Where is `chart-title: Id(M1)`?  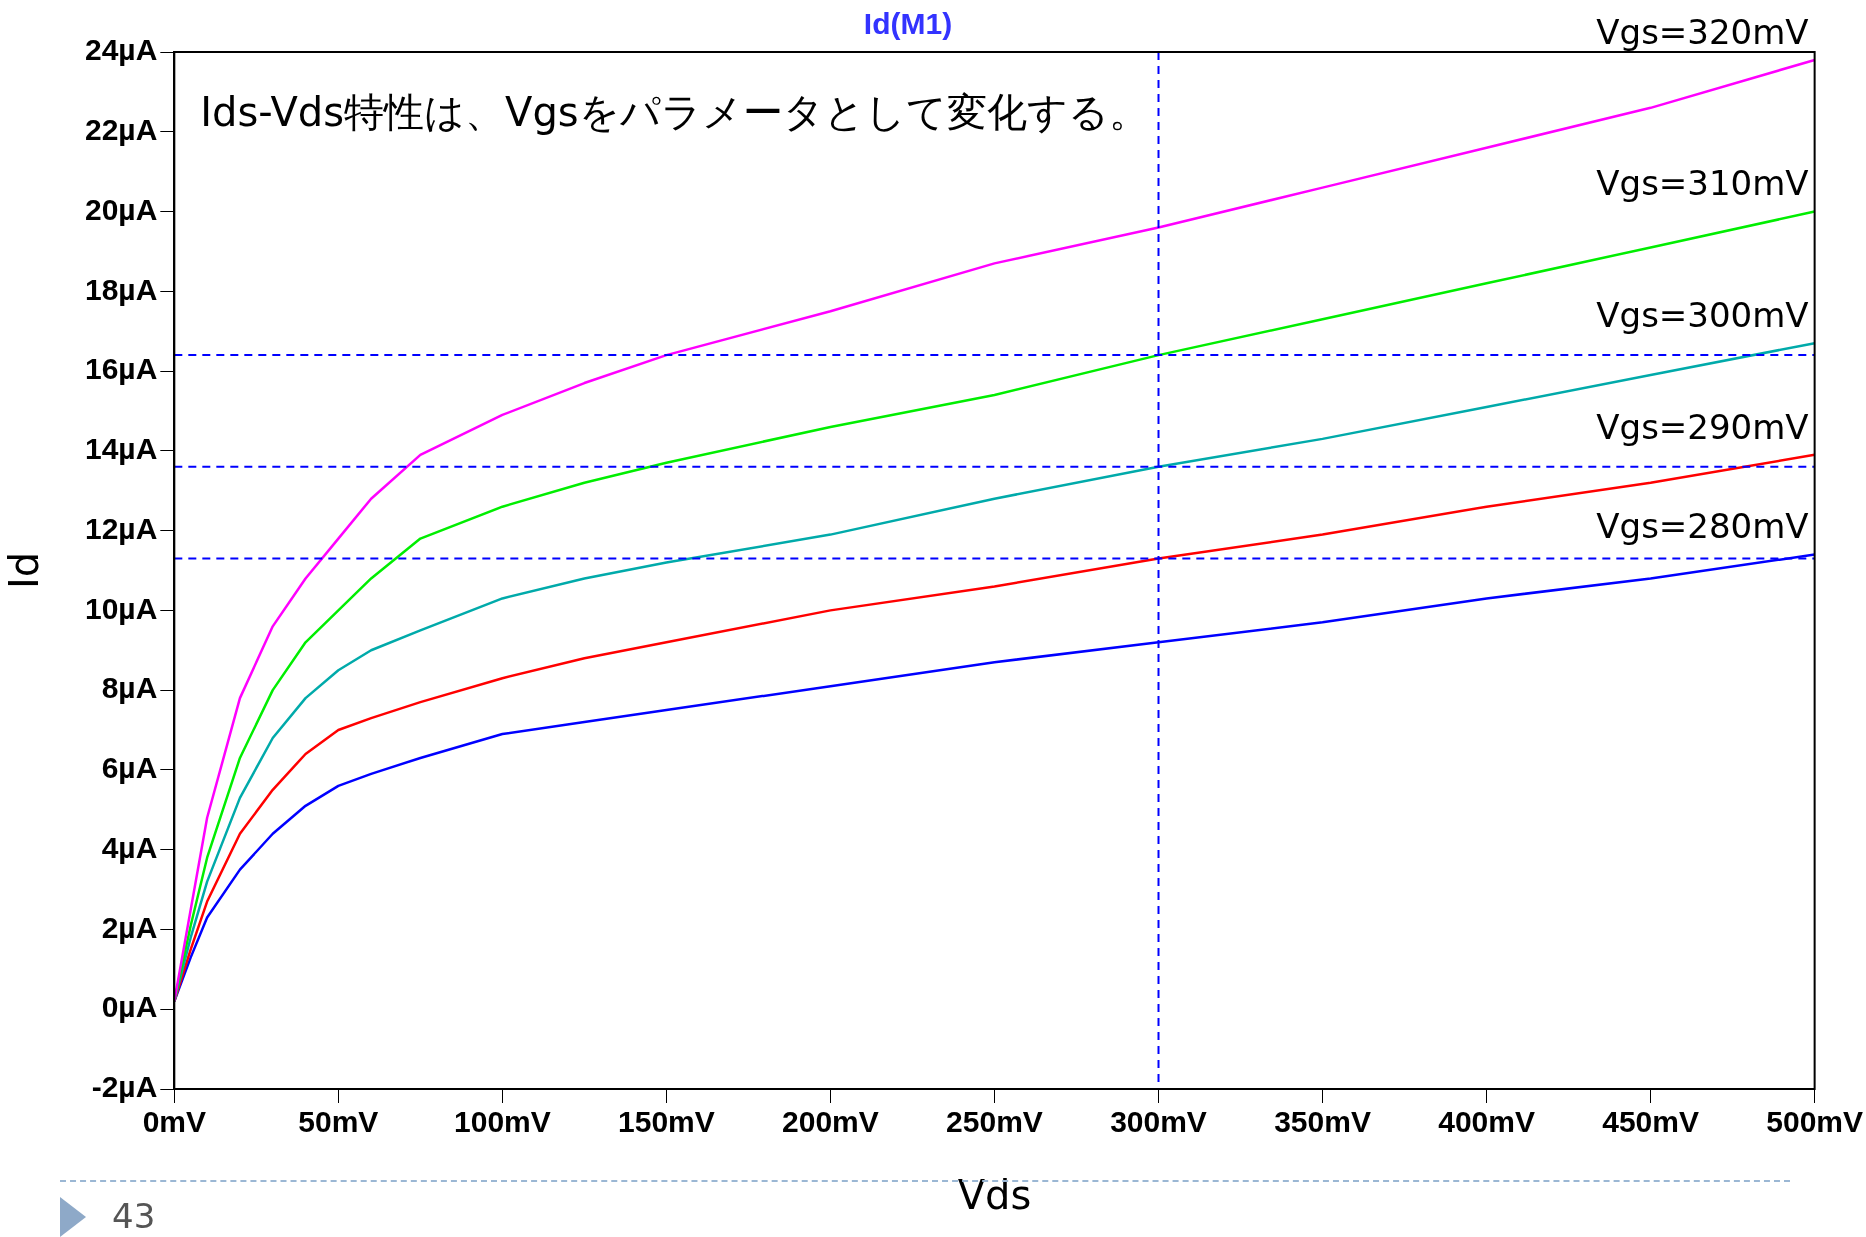
chart-title: Id(M1) is located at coordinates (908, 24).